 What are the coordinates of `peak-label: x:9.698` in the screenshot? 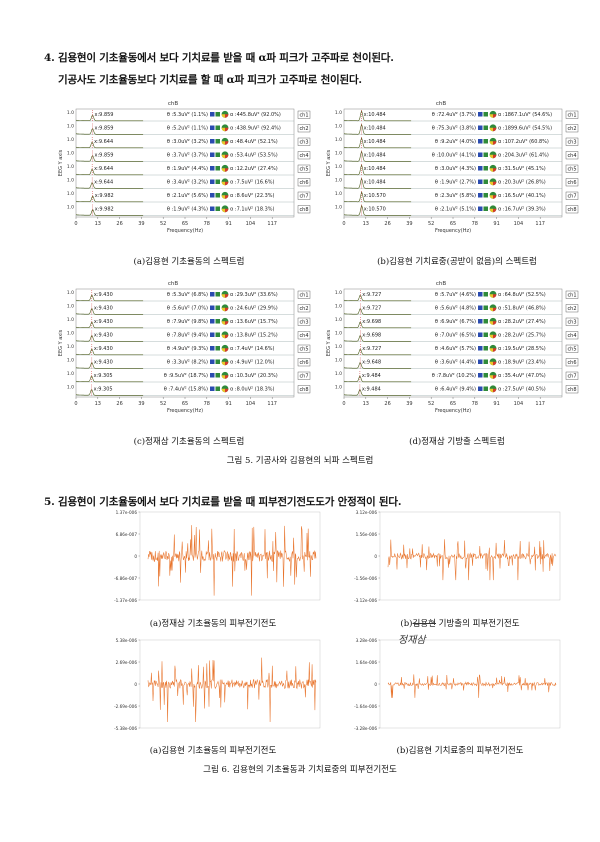 It's located at (371, 322).